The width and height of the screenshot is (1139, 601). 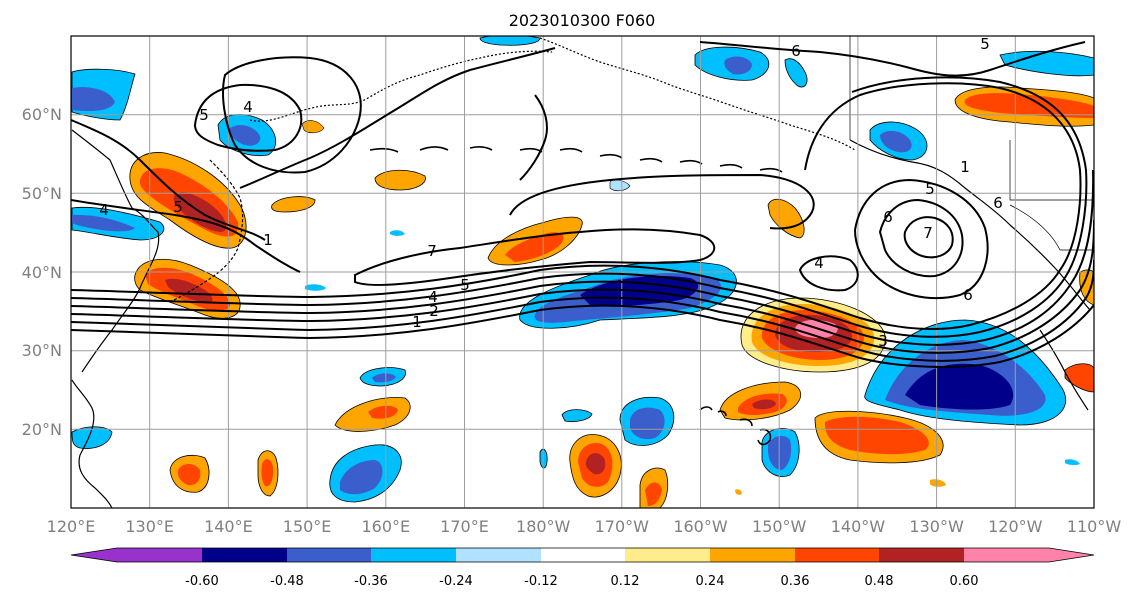 What do you see at coordinates (779, 526) in the screenshot?
I see `lon-tick-label: 150°W` at bounding box center [779, 526].